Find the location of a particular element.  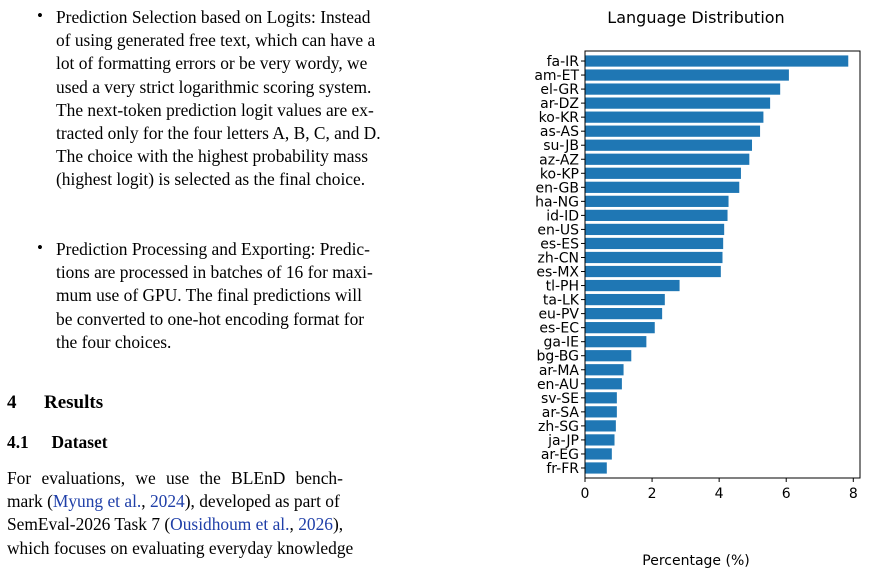

x-tick-label-8: 8 is located at coordinates (853, 494).